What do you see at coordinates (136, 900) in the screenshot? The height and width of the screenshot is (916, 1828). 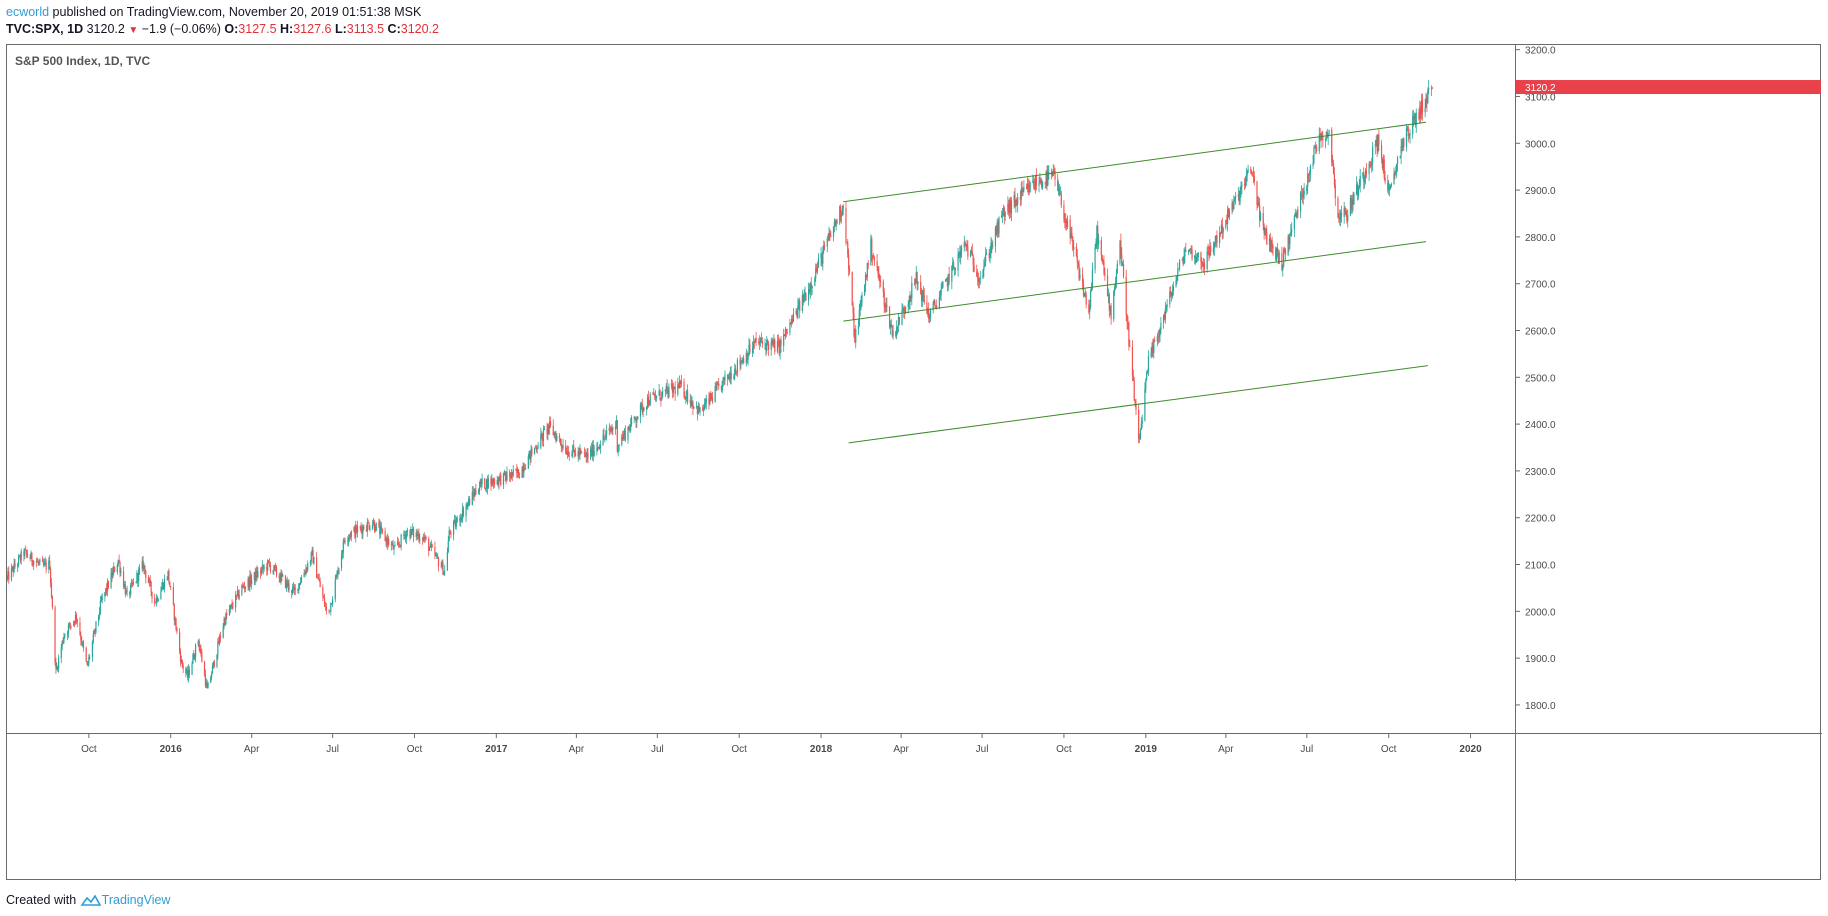 I see `tradingview-link: TradingView` at bounding box center [136, 900].